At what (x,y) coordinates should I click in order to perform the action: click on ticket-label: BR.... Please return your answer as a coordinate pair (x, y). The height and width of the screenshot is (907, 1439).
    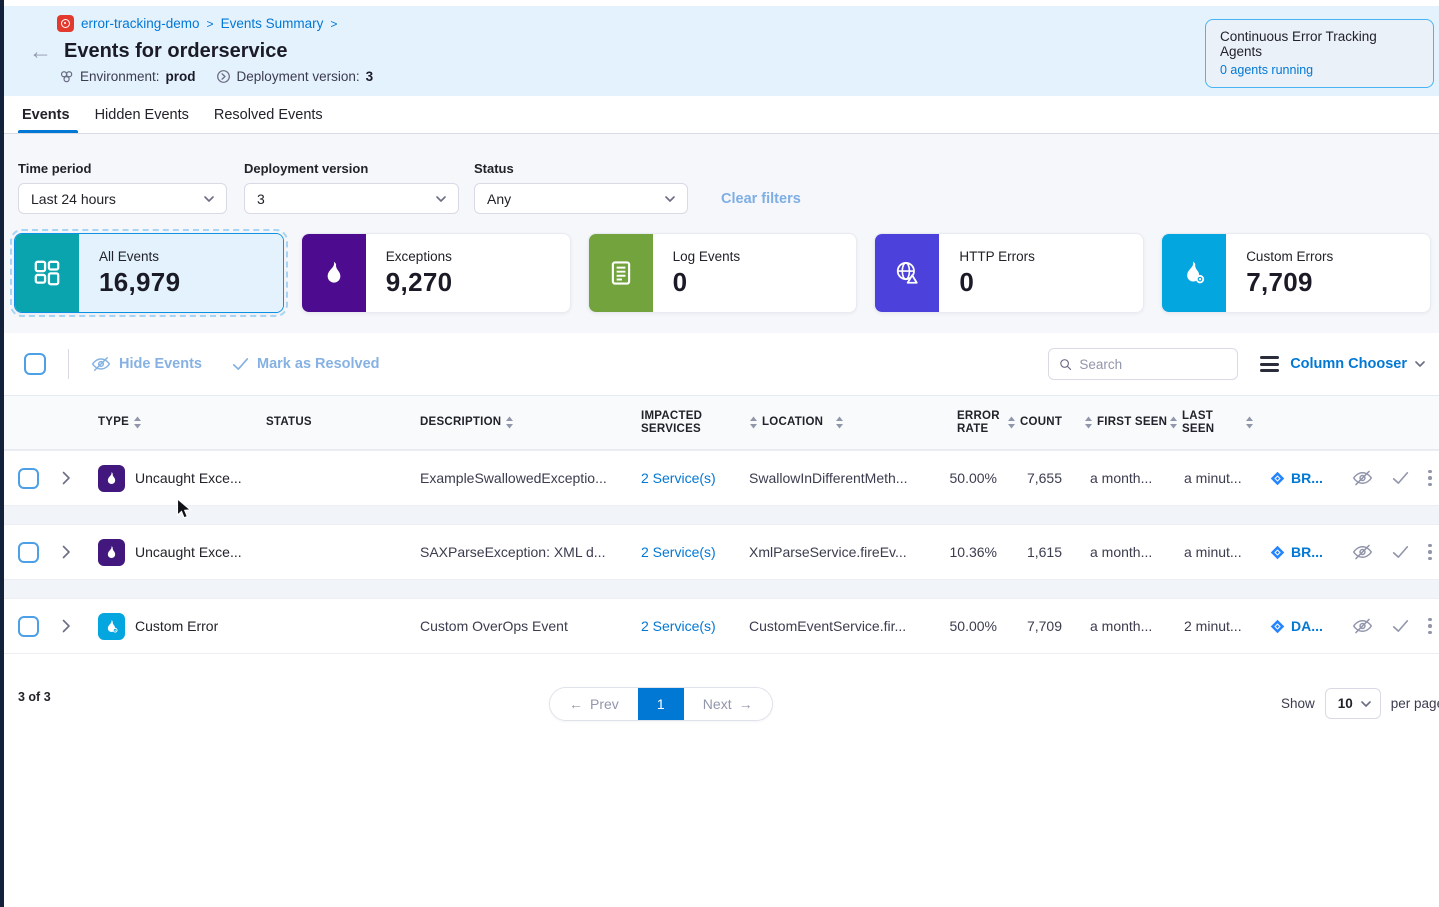
    Looking at the image, I should click on (1307, 552).